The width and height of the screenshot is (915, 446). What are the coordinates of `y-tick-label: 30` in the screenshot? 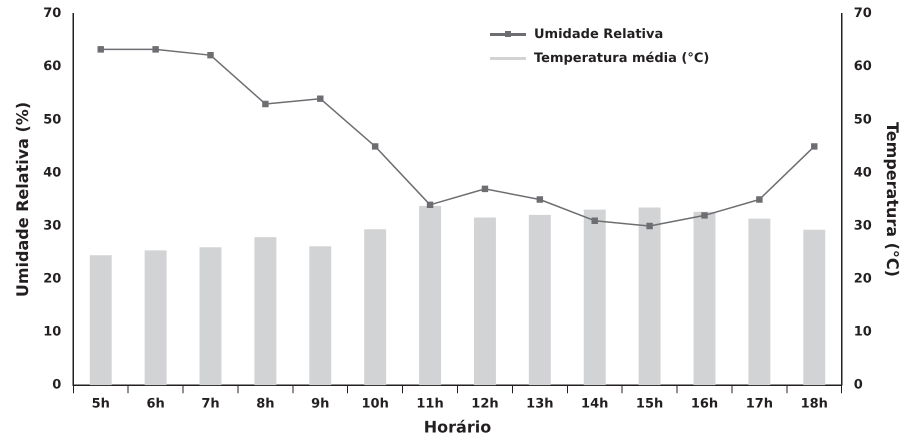 It's located at (52, 226).